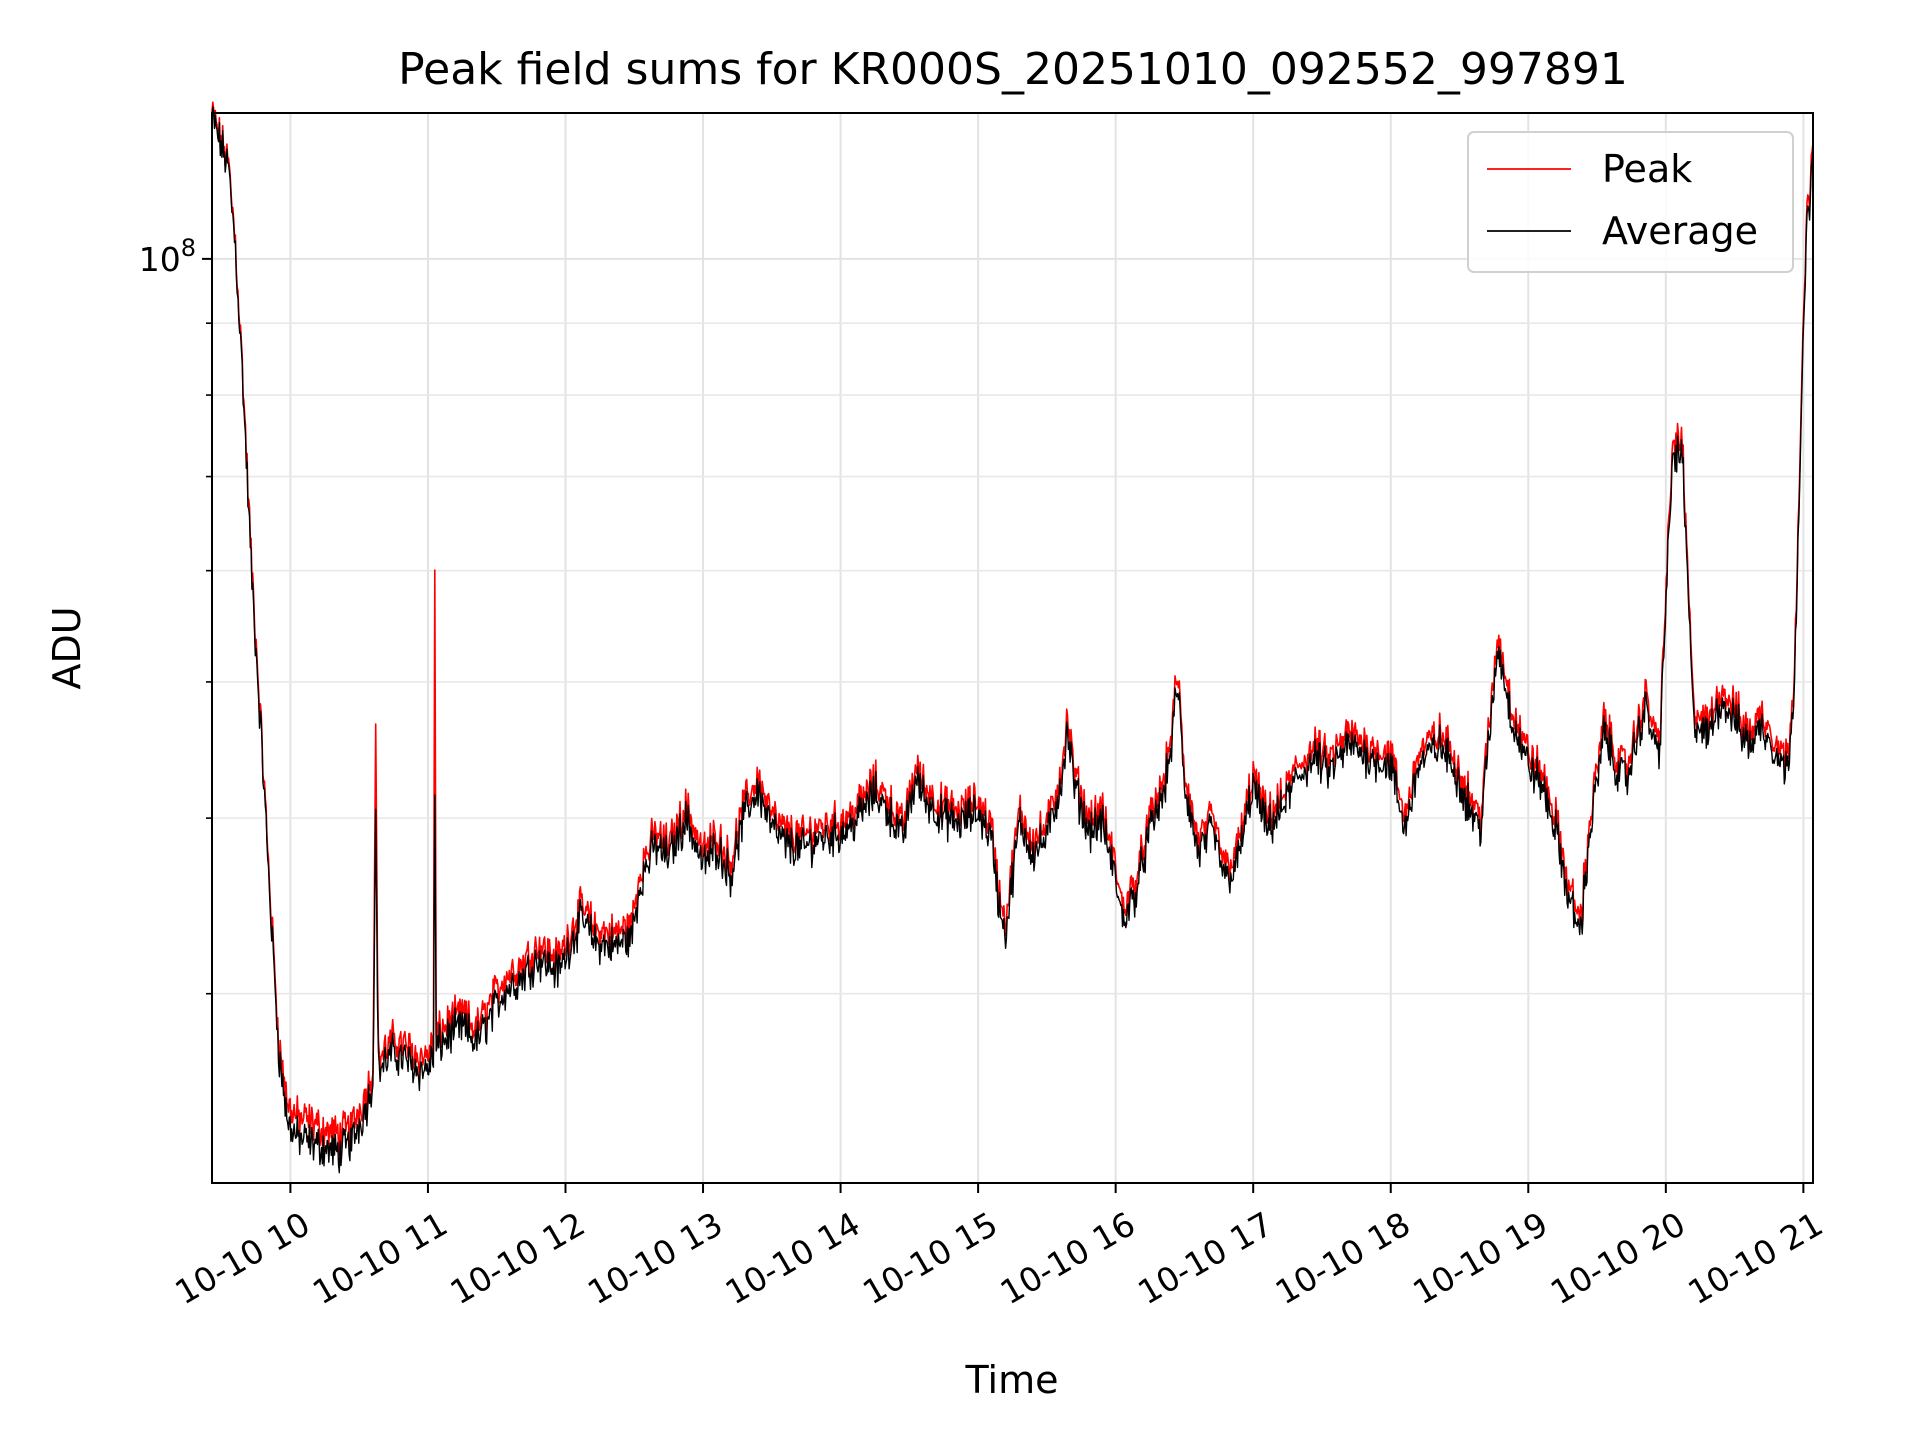 The image size is (1920, 1440). Describe the element at coordinates (1647, 169) in the screenshot. I see `legend-label-peak: Peak` at that location.